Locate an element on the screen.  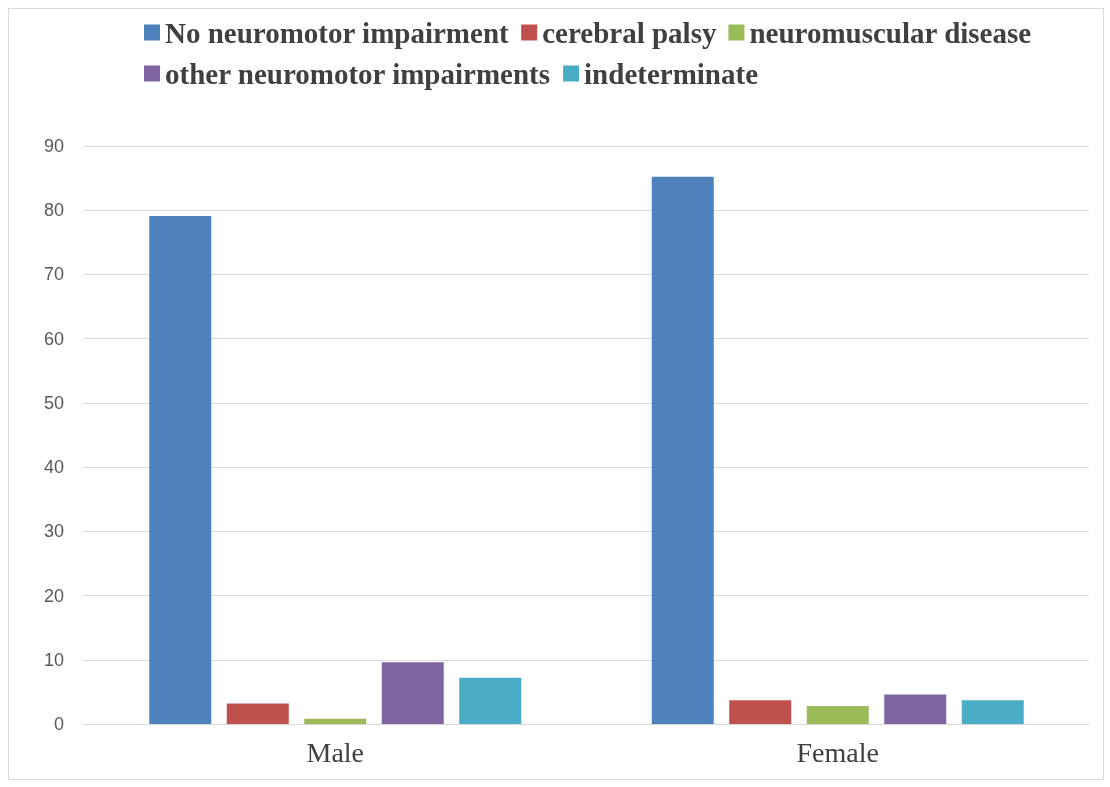
legend-label: other neuromotor impairments is located at coordinates (358, 73).